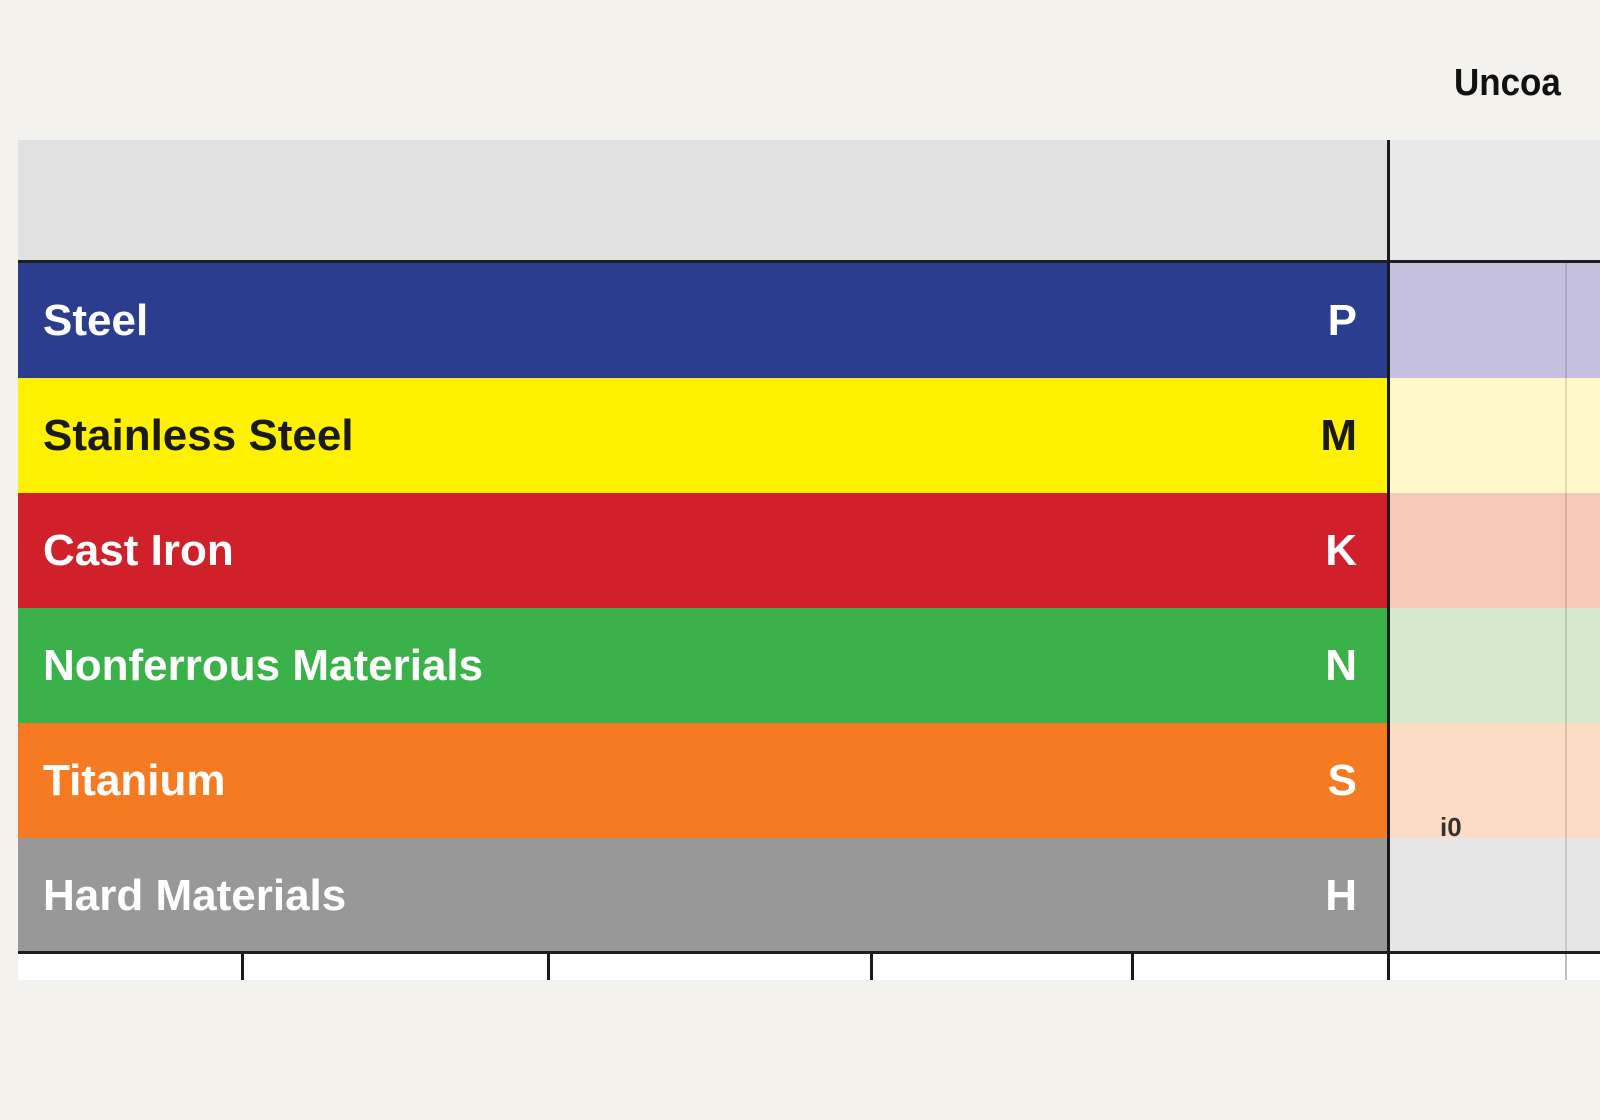  I want to click on iso-code: H, so click(1341, 895).